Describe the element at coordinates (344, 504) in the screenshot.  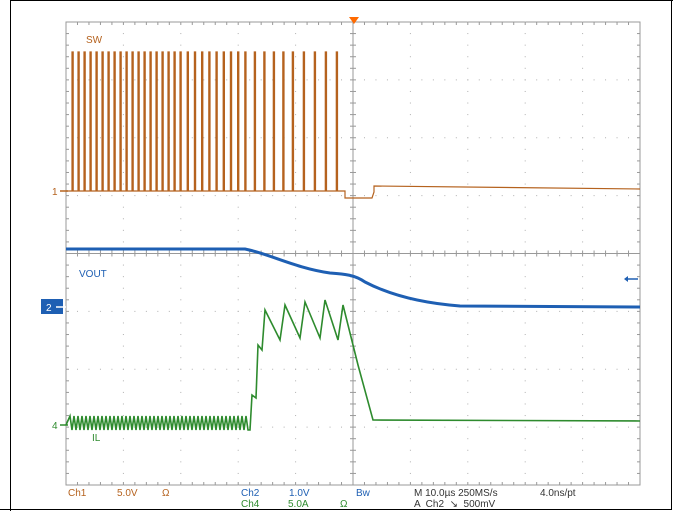
I see `ch4-status-impedance: Ω` at that location.